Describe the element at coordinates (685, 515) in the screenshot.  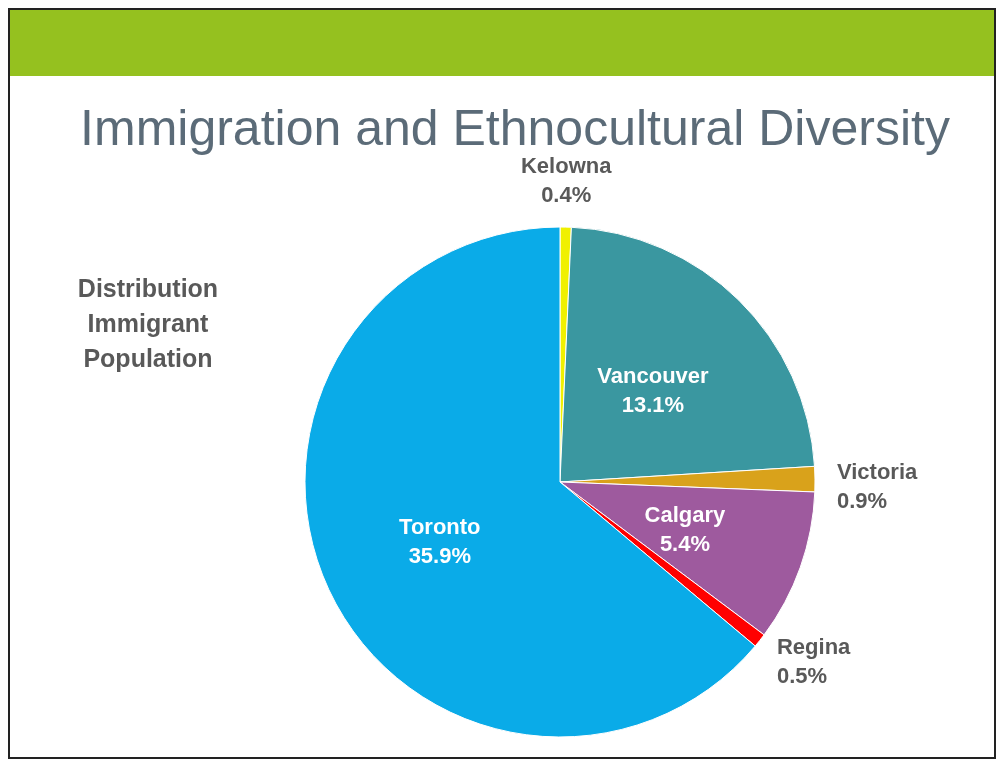
I see `slice-label: Calgary` at that location.